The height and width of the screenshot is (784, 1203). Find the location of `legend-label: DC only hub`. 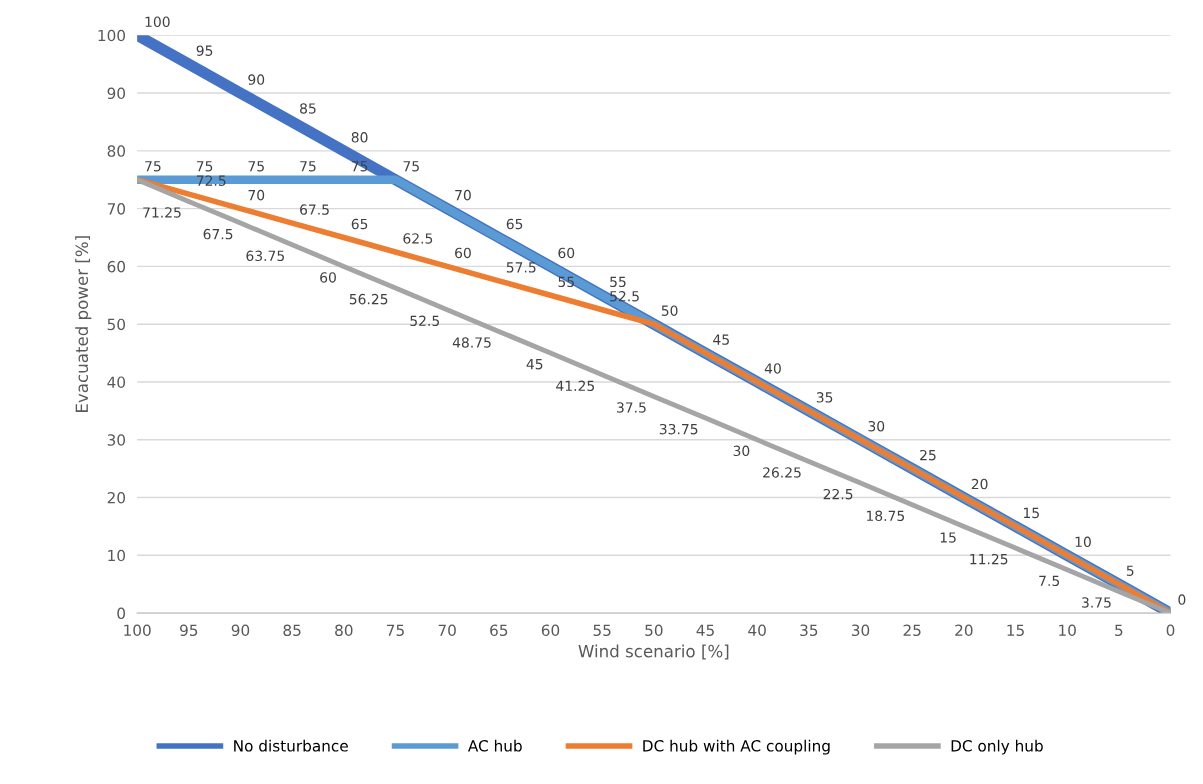

legend-label: DC only hub is located at coordinates (997, 747).